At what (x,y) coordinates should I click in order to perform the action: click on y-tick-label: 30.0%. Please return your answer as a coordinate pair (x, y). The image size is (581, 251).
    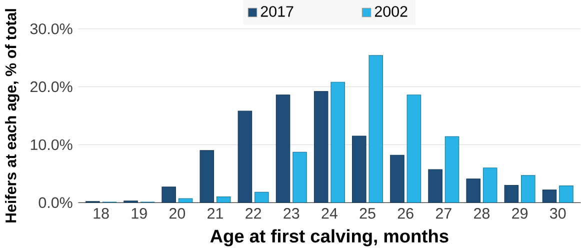
    Looking at the image, I should click on (51, 28).